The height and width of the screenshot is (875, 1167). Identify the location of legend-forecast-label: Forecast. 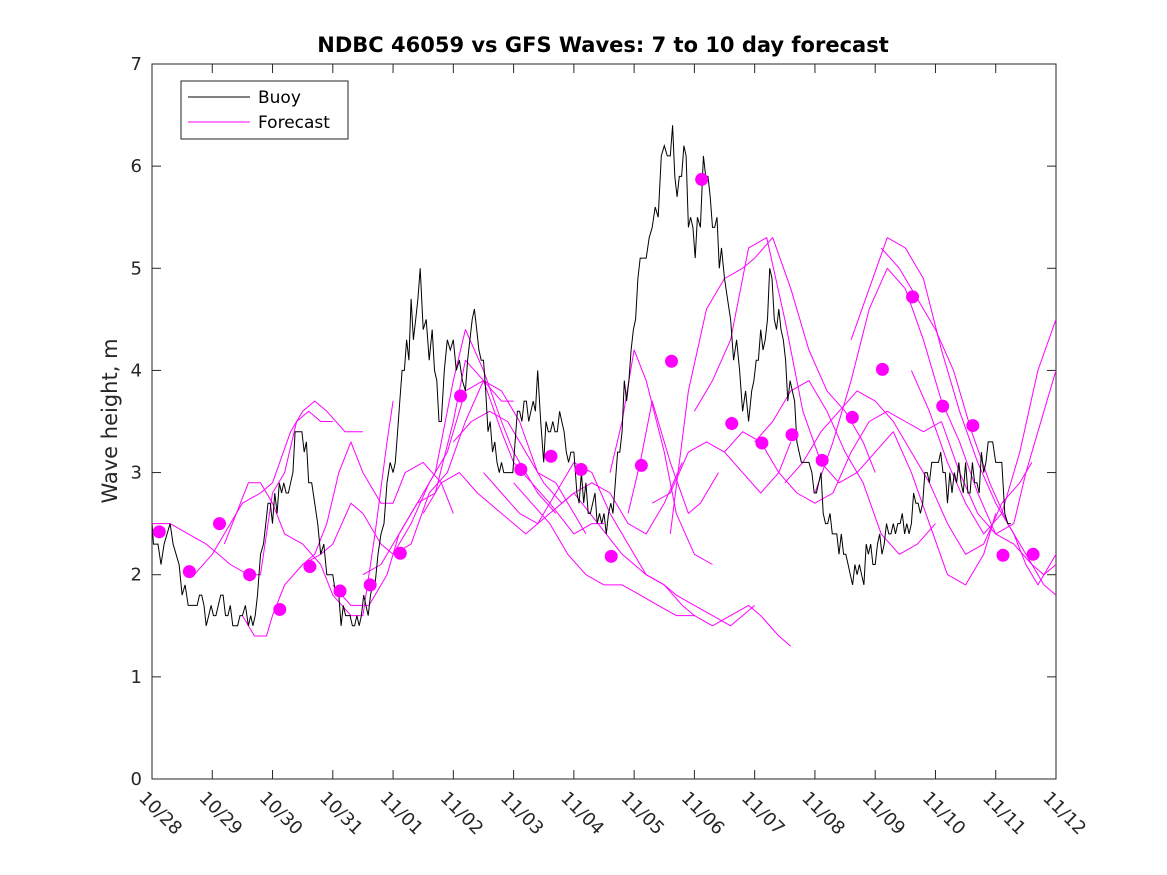
(294, 123).